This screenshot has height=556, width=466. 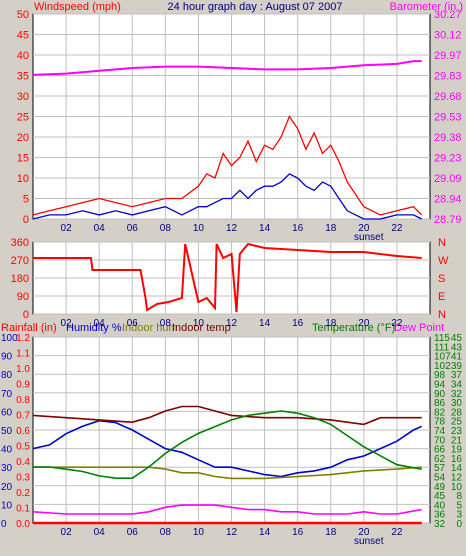 I want to click on temp-f-tick-label: 45, so click(x=440, y=496).